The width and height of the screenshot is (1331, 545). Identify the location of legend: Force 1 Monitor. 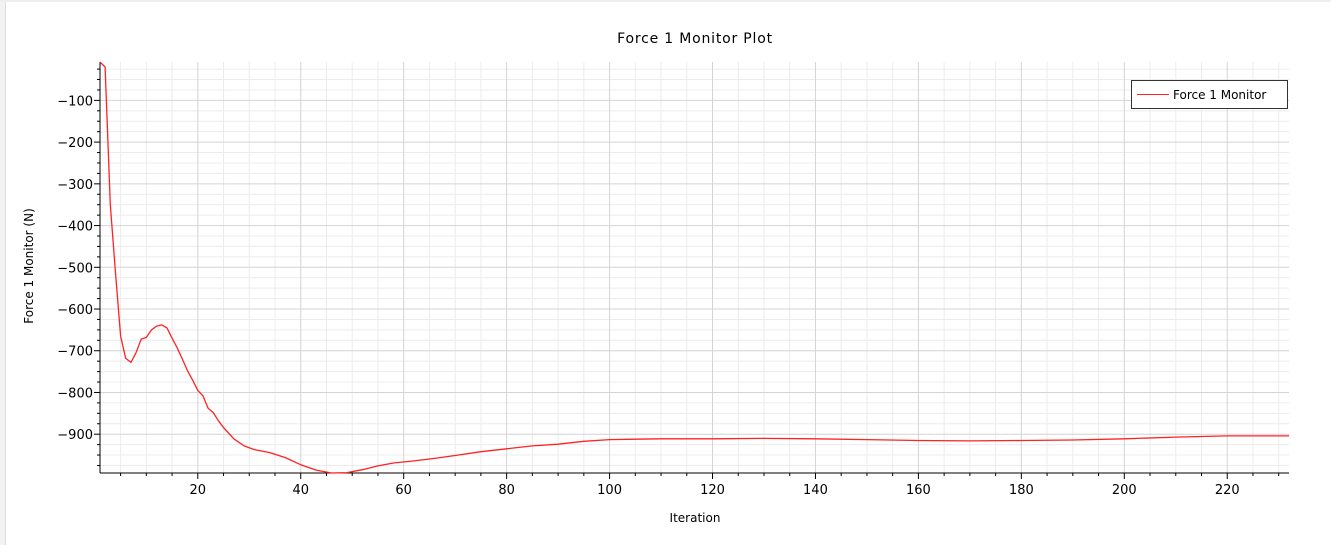
(1209, 94).